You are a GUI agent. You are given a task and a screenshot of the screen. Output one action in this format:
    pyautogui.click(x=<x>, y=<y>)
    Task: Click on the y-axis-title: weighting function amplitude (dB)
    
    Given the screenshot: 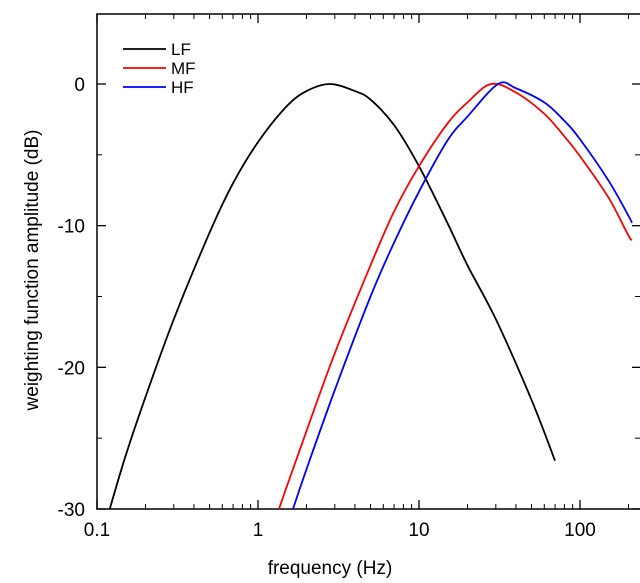 What is the action you would take?
    pyautogui.click(x=32, y=271)
    